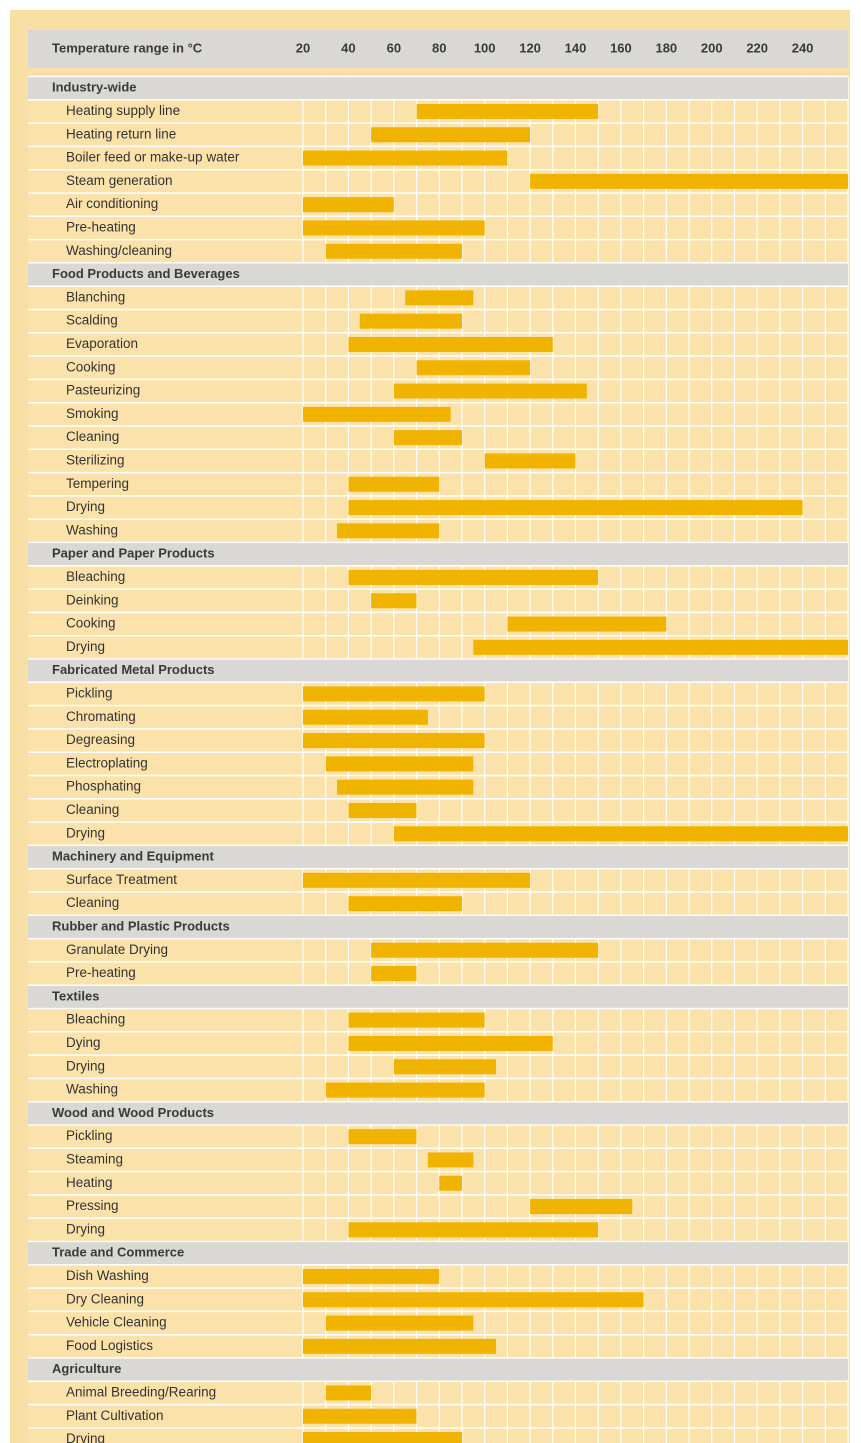  What do you see at coordinates (89, 1182) in the screenshot?
I see `row-label: Heating` at bounding box center [89, 1182].